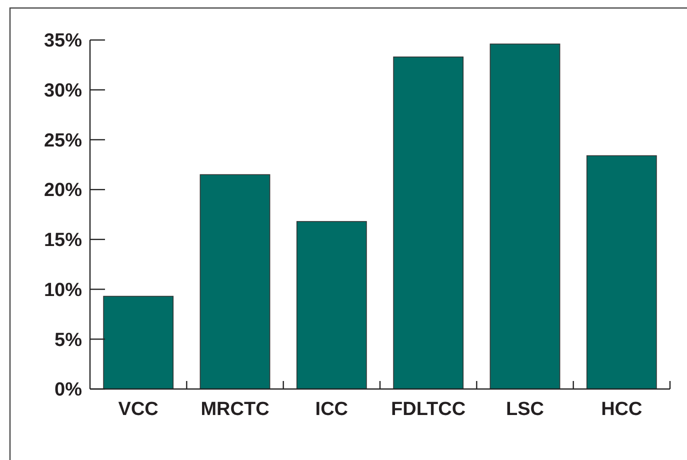  I want to click on x-tick-label: ICC, so click(331, 409).